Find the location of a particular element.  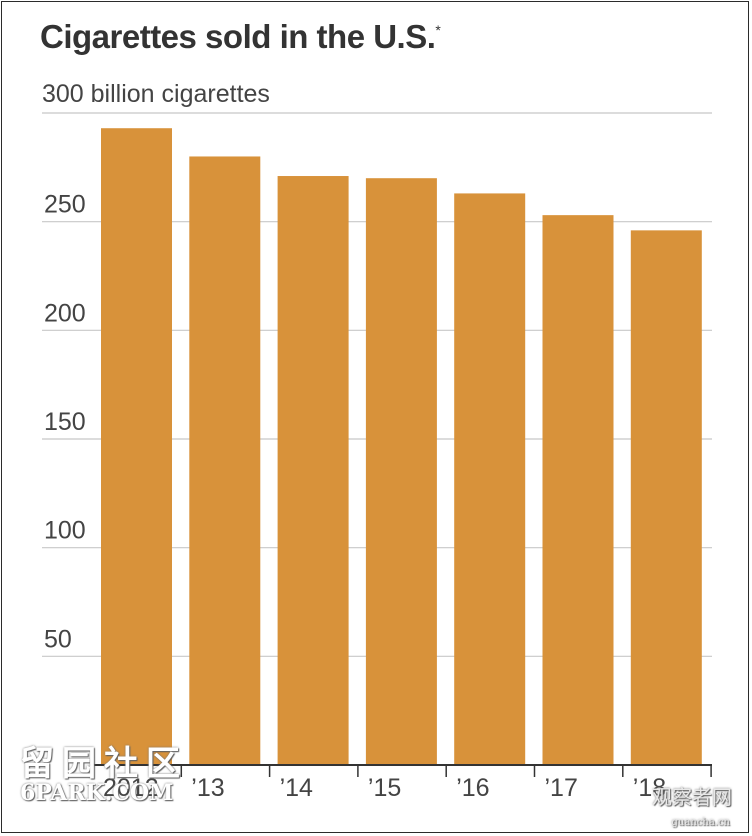

y-tick-200: 200 is located at coordinates (65, 313).